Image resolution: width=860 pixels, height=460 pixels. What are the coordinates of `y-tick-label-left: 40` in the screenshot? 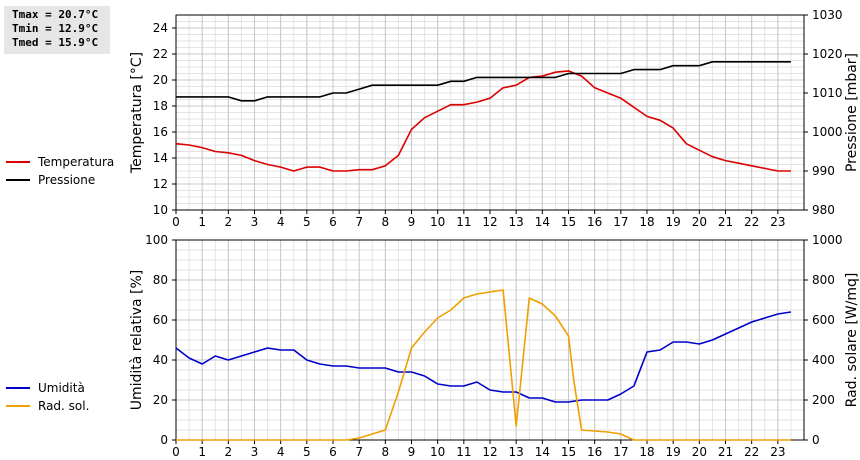 It's located at (160, 360).